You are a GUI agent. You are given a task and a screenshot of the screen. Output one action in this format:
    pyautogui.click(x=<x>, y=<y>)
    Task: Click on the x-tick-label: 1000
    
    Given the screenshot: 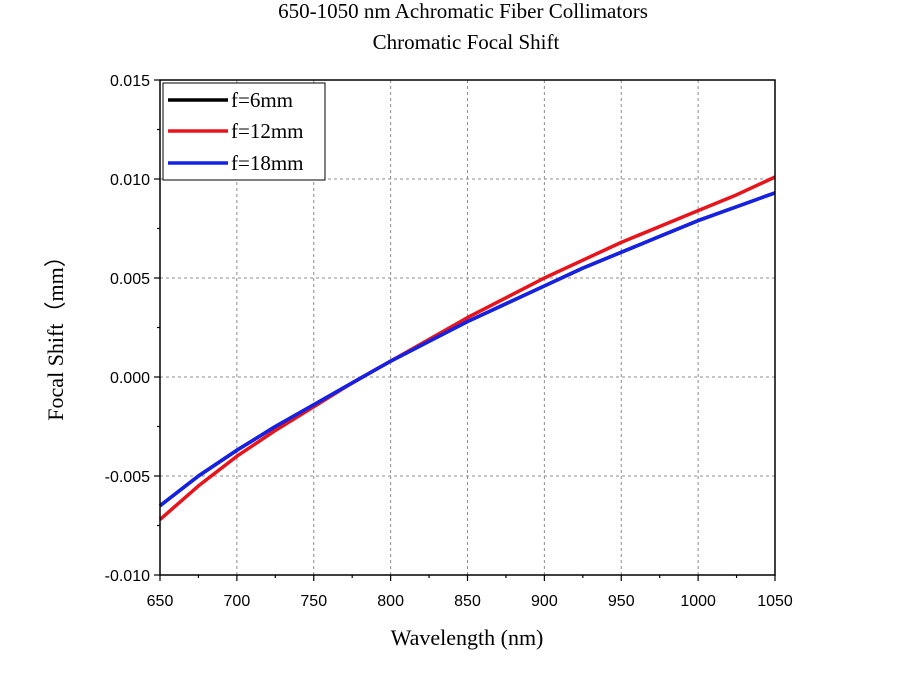 What is the action you would take?
    pyautogui.click(x=698, y=601)
    